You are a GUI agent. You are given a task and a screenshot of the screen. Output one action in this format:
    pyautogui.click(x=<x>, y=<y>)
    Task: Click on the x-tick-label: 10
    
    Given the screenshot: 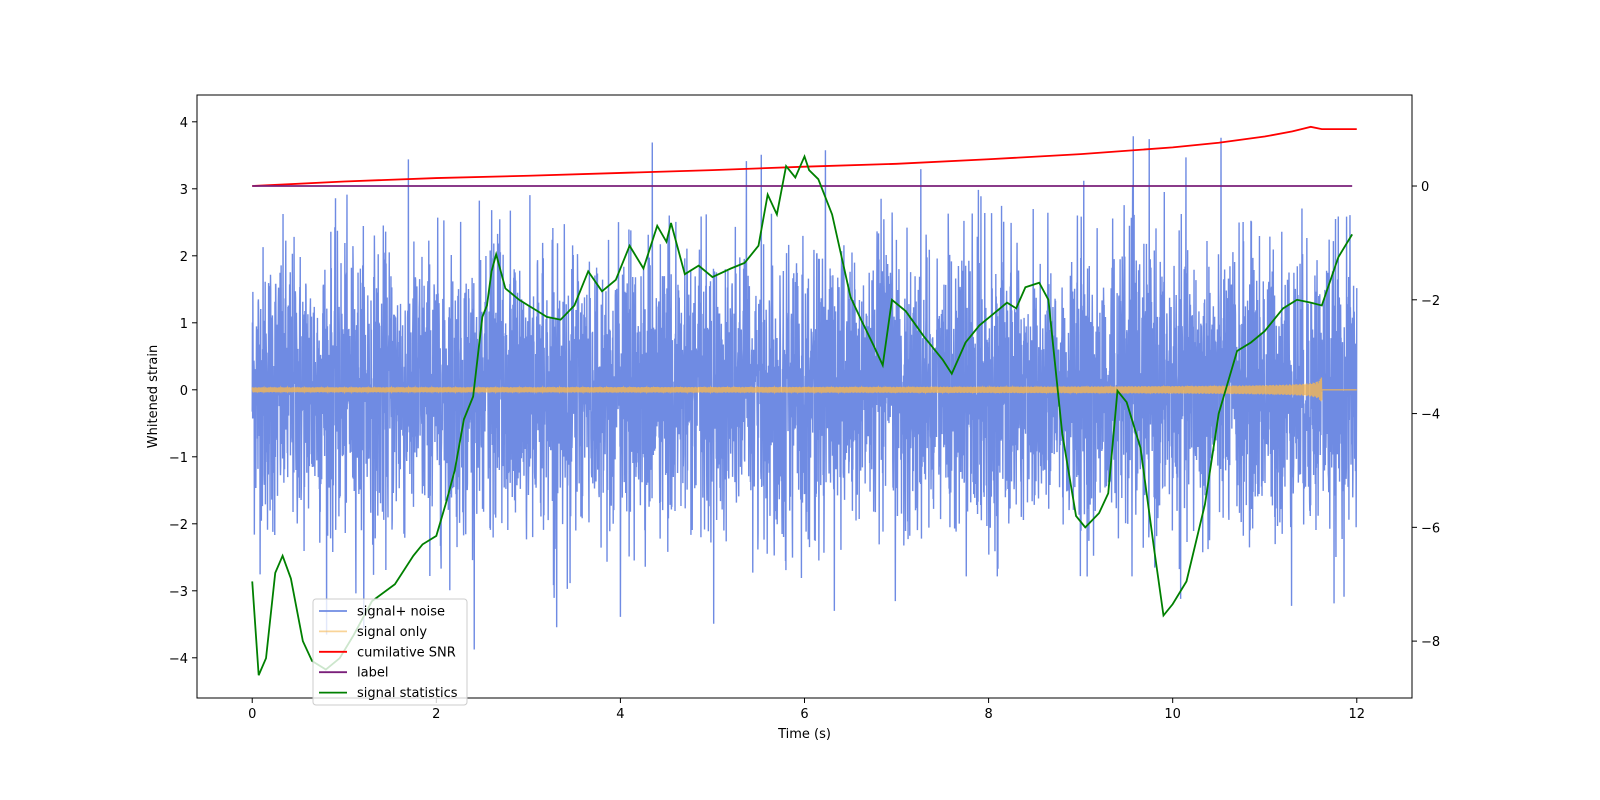 What is the action you would take?
    pyautogui.click(x=1172, y=714)
    